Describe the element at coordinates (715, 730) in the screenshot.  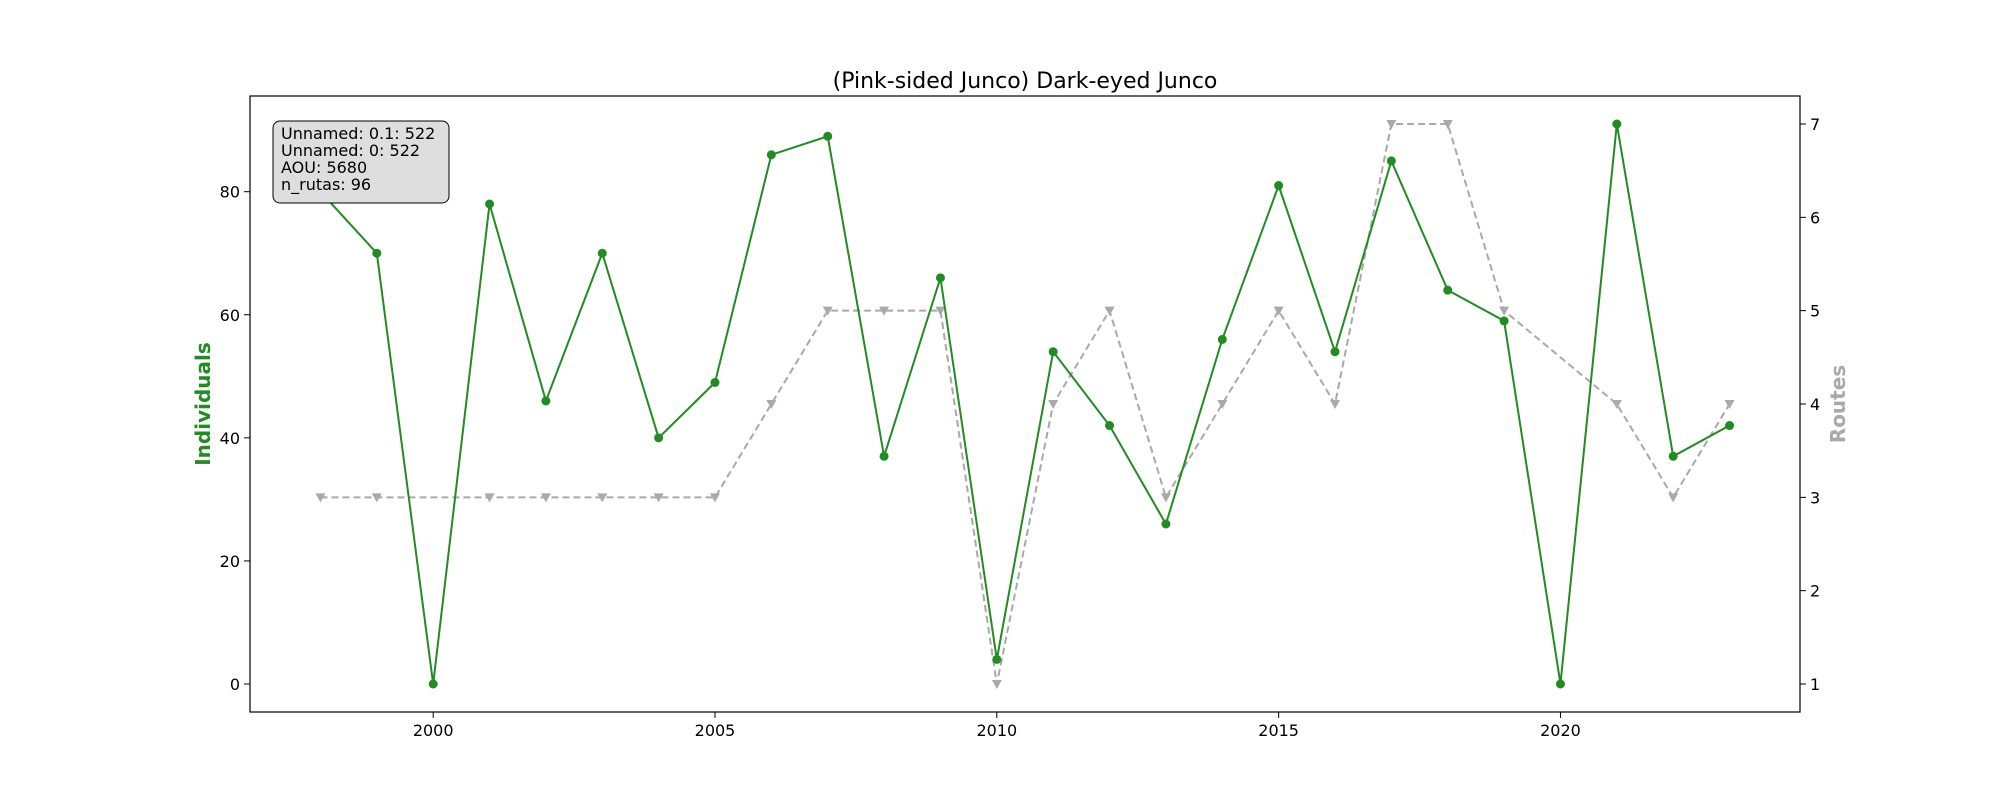
I see `x-tick-label: 2005` at that location.